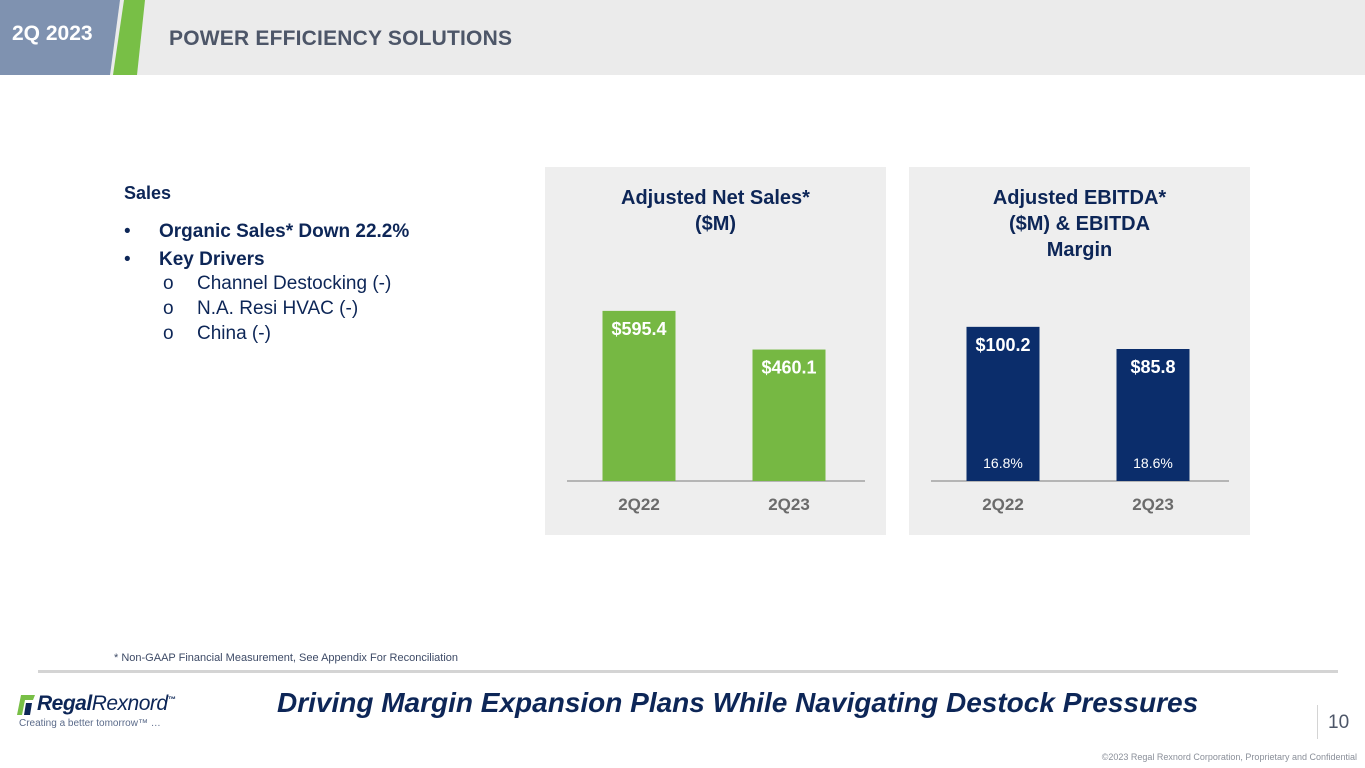 The height and width of the screenshot is (768, 1365). I want to click on ebitda-chart-title: Adjusted EBITDA* ($M) & EBITDA Margin, so click(1079, 224).